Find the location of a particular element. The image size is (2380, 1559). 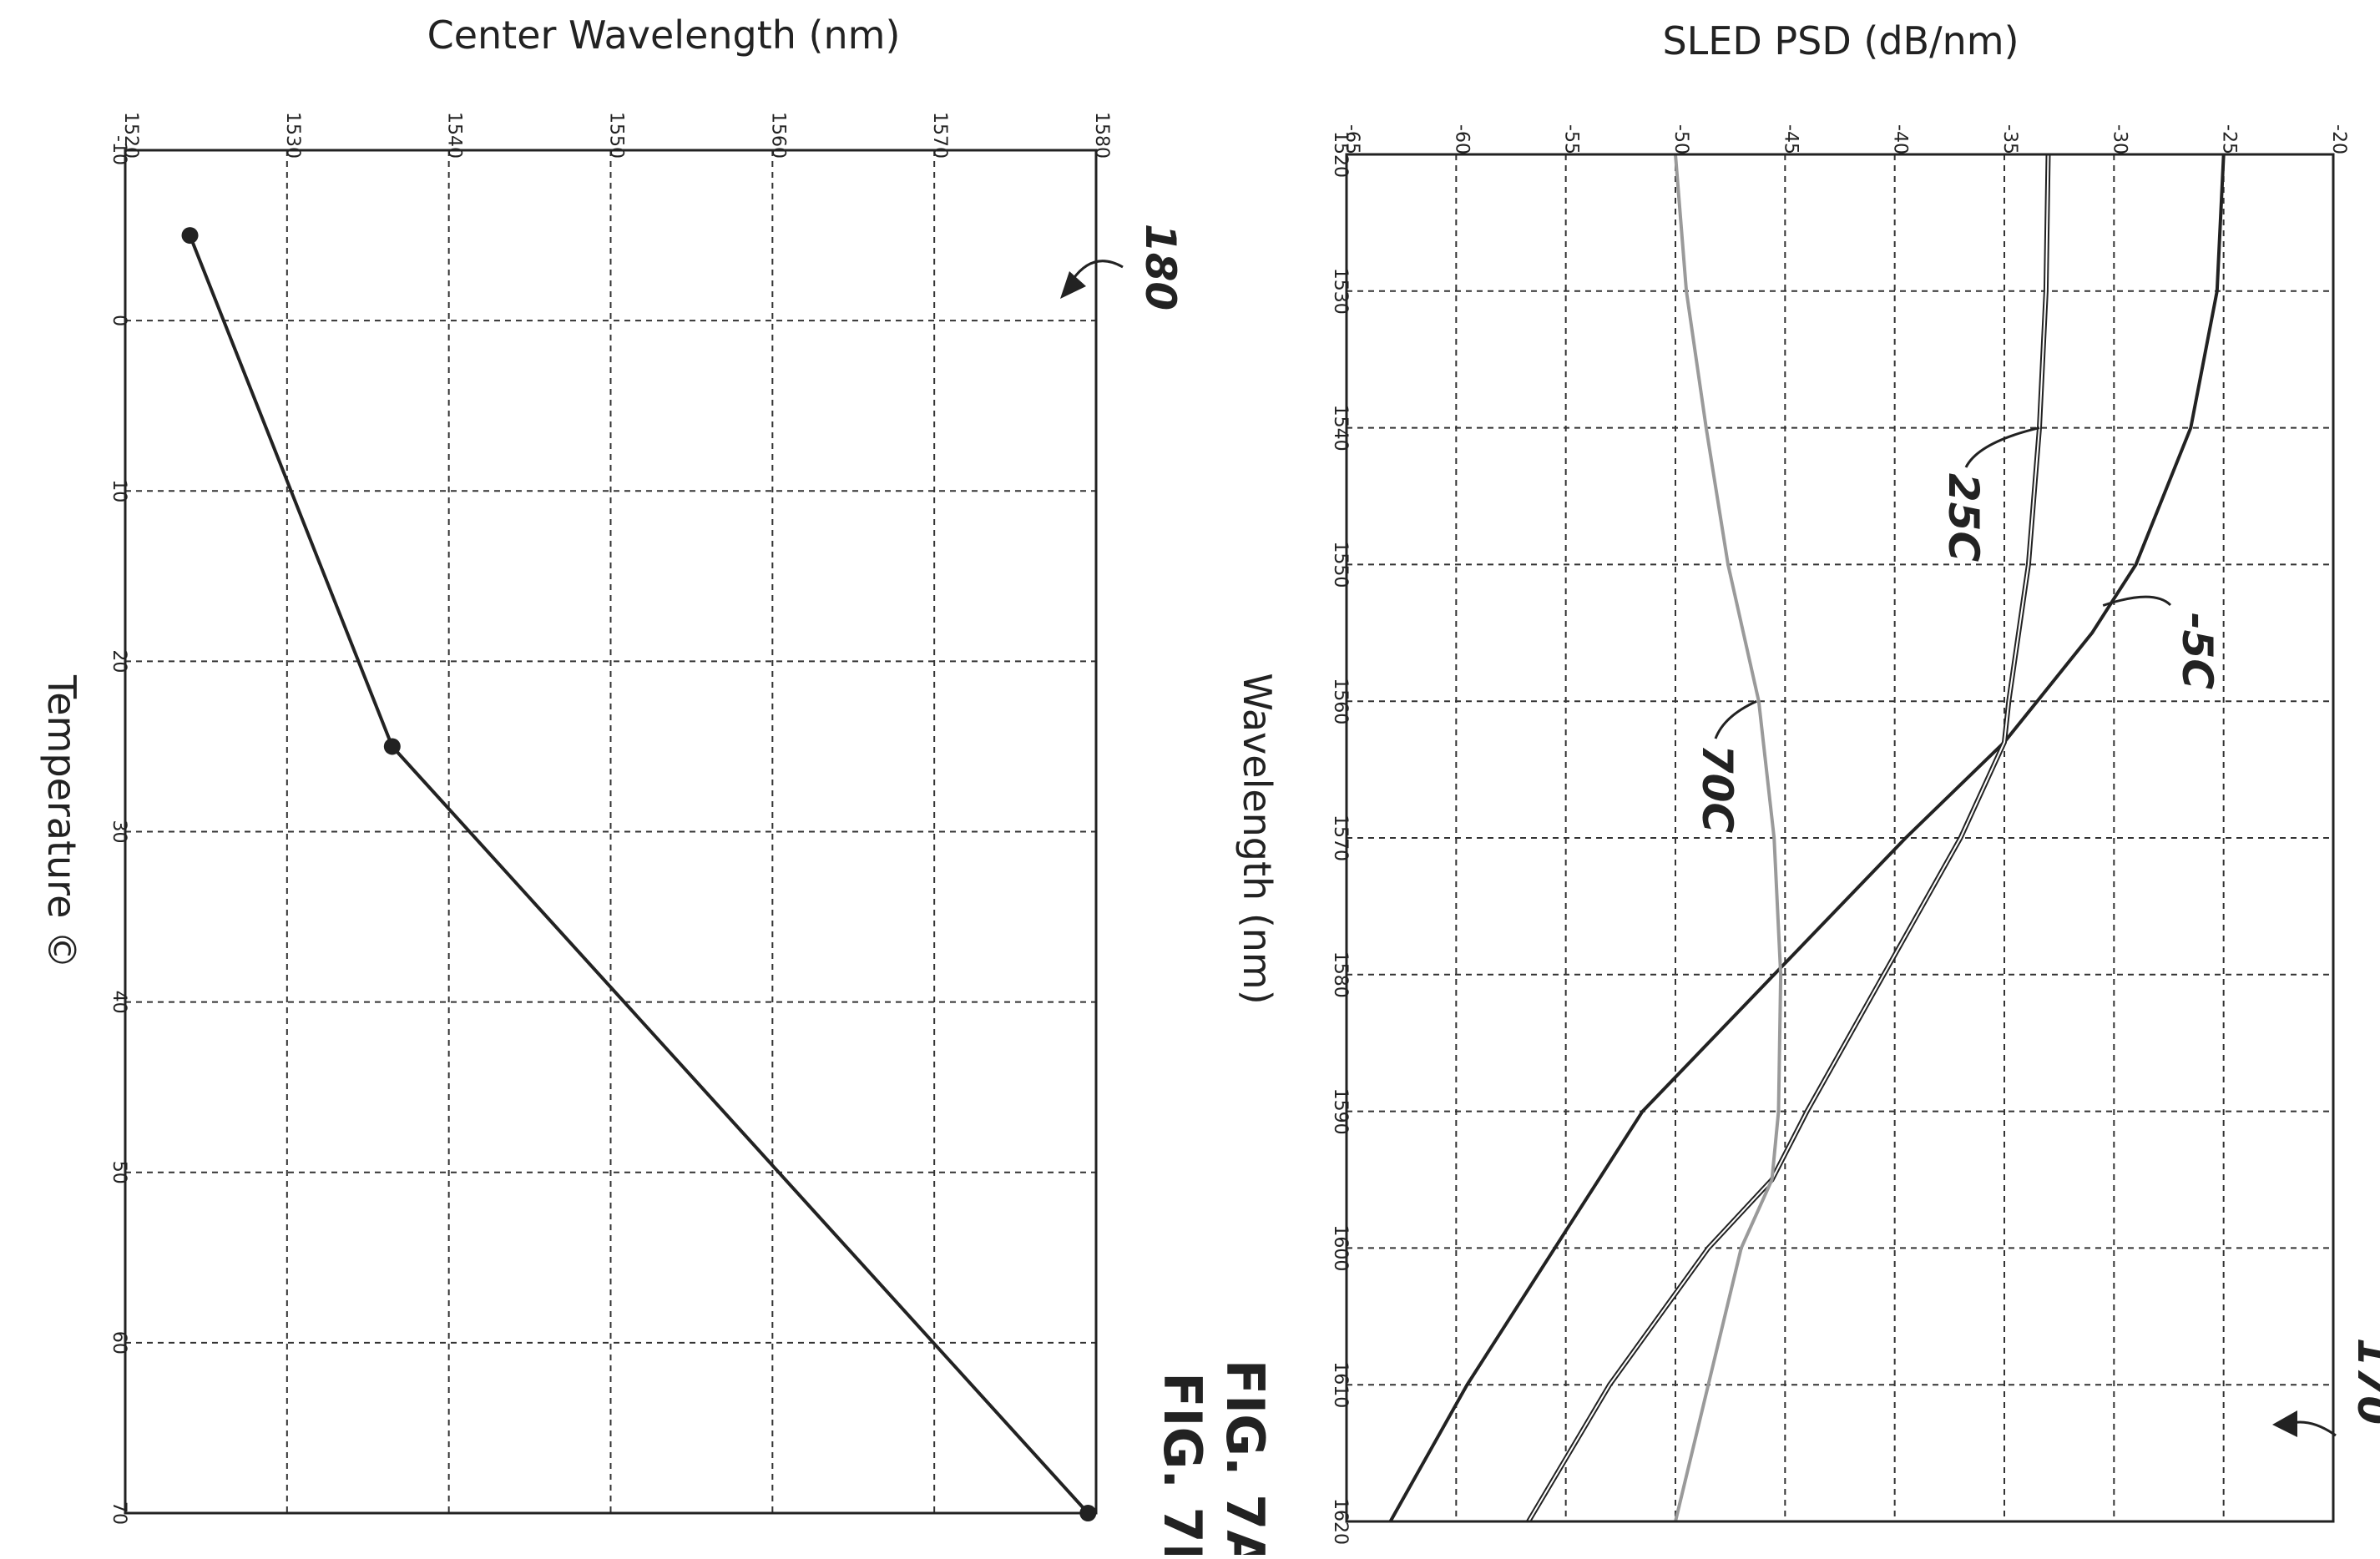

a-y-tick-label: -30 is located at coordinates (2119, 139).